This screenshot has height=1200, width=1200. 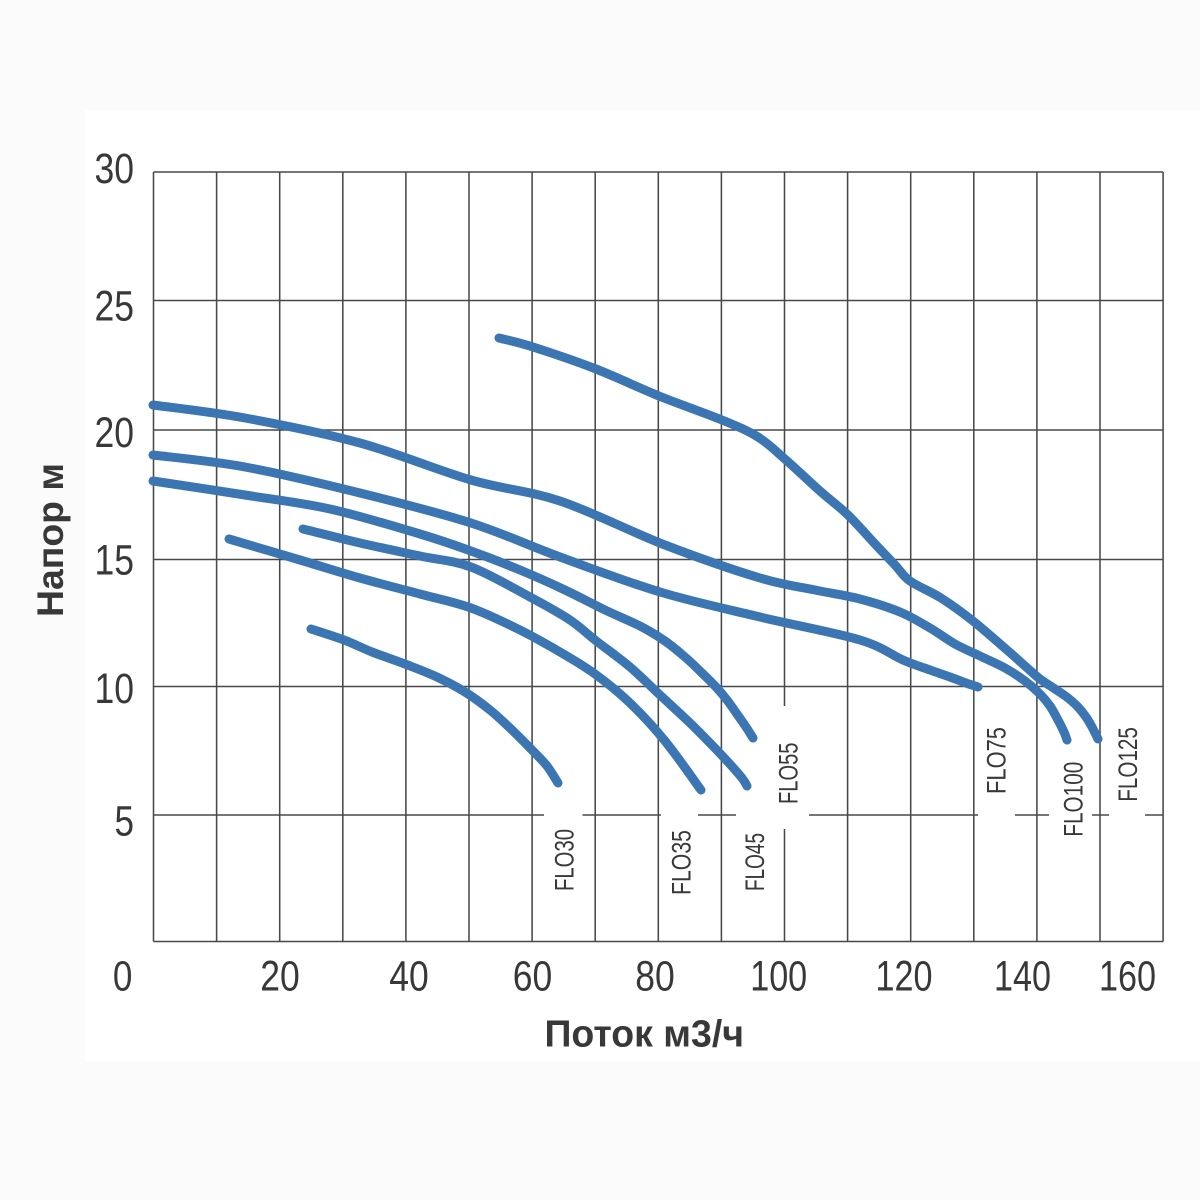 What do you see at coordinates (778, 977) in the screenshot?
I see `svg-text: 100` at bounding box center [778, 977].